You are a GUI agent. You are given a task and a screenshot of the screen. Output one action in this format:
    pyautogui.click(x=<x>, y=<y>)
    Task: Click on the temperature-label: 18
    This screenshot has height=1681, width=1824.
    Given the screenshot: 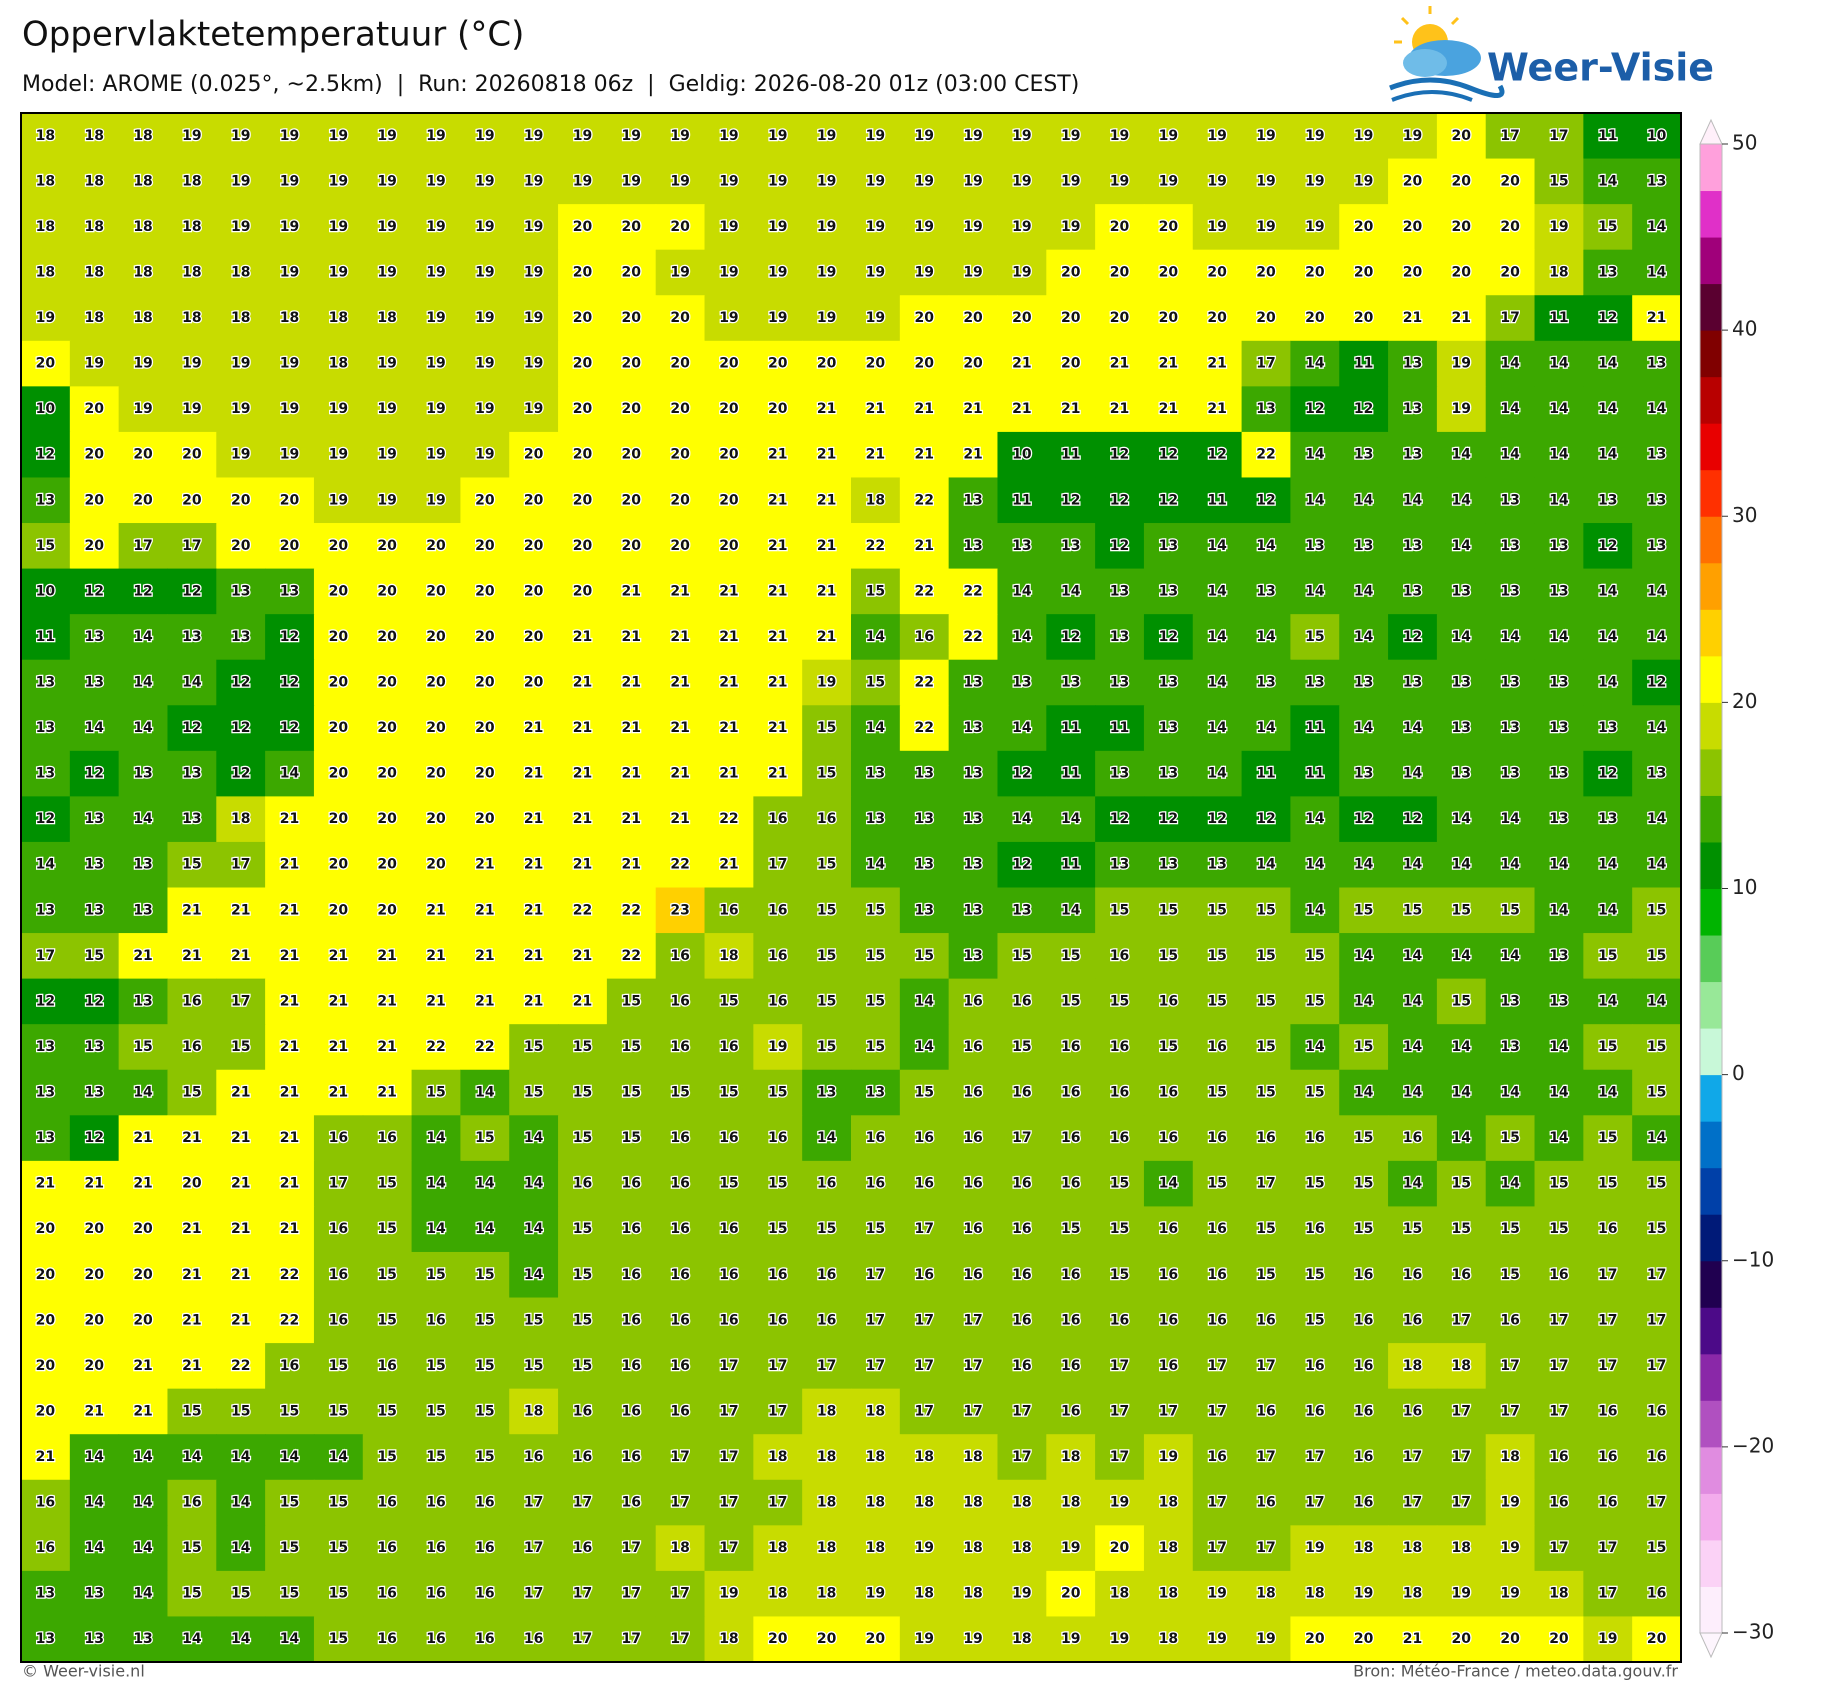 What is the action you would take?
    pyautogui.click(x=45, y=227)
    